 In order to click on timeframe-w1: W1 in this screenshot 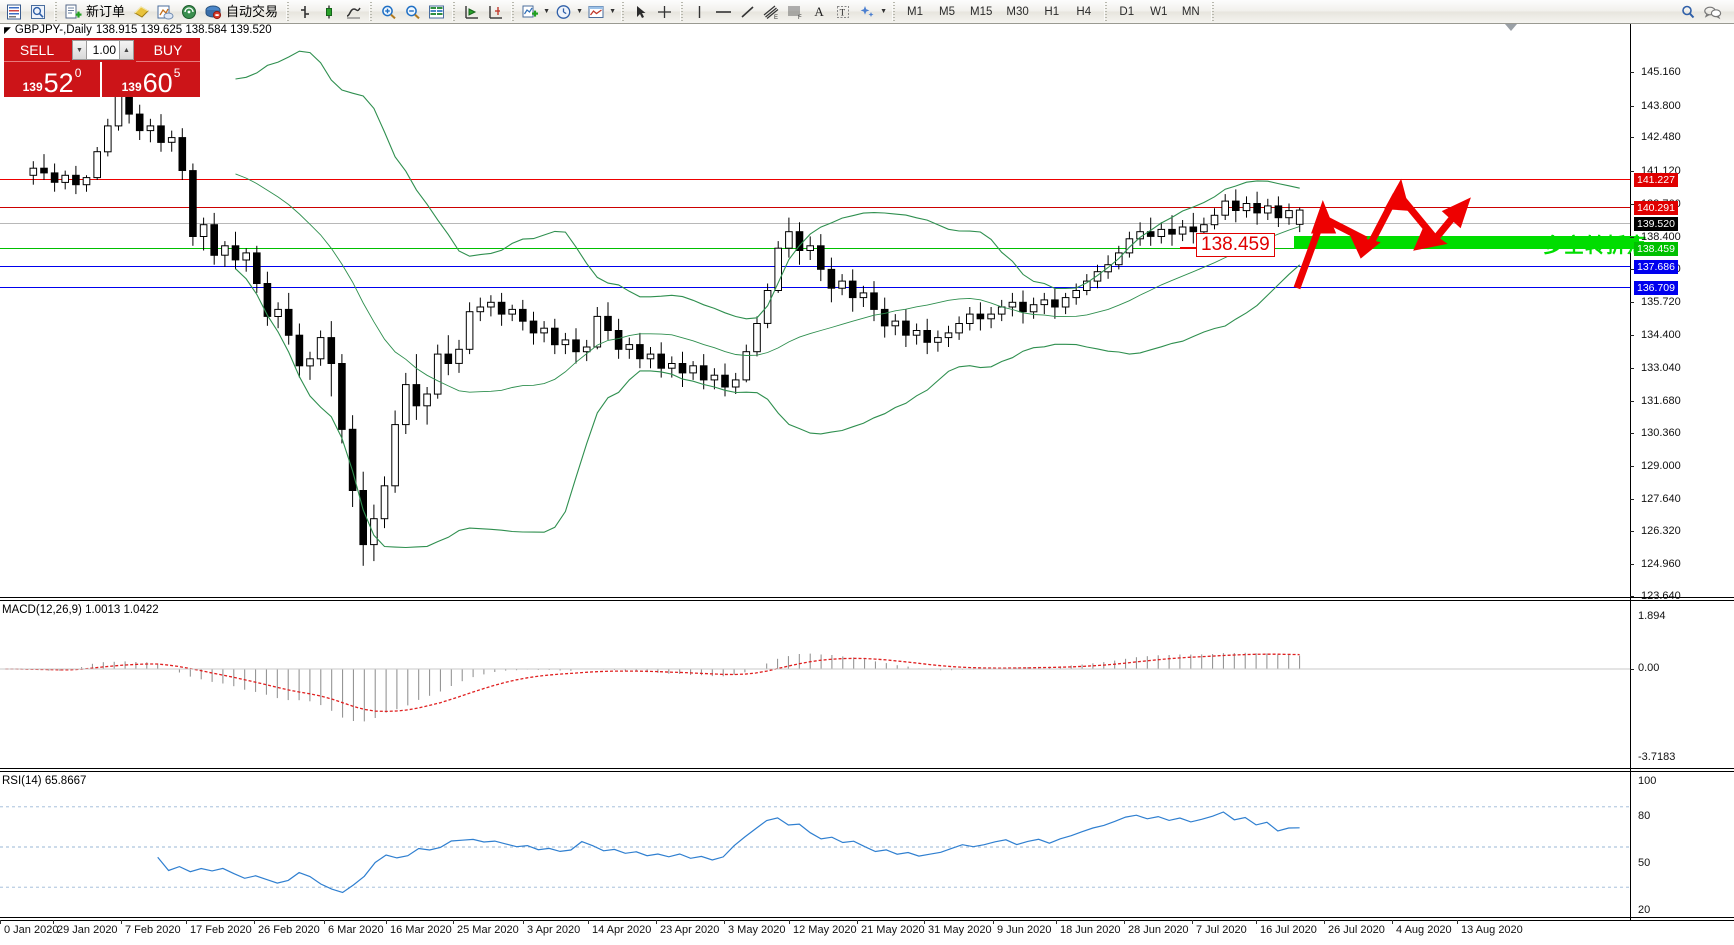, I will do `click(1159, 11)`.